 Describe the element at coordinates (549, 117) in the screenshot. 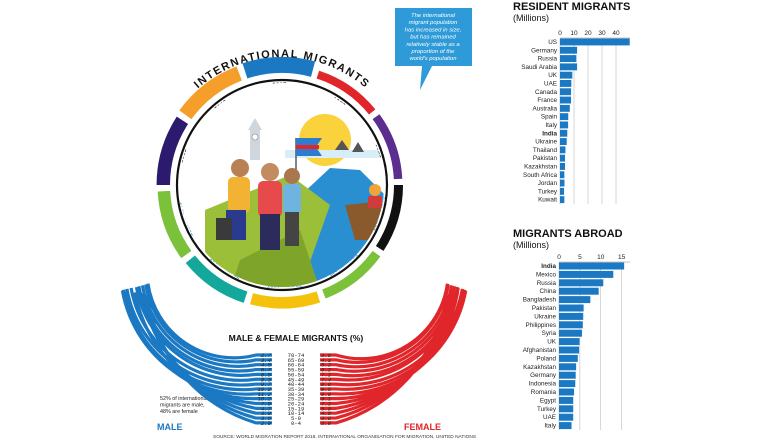

I see `category-label: Spain` at that location.